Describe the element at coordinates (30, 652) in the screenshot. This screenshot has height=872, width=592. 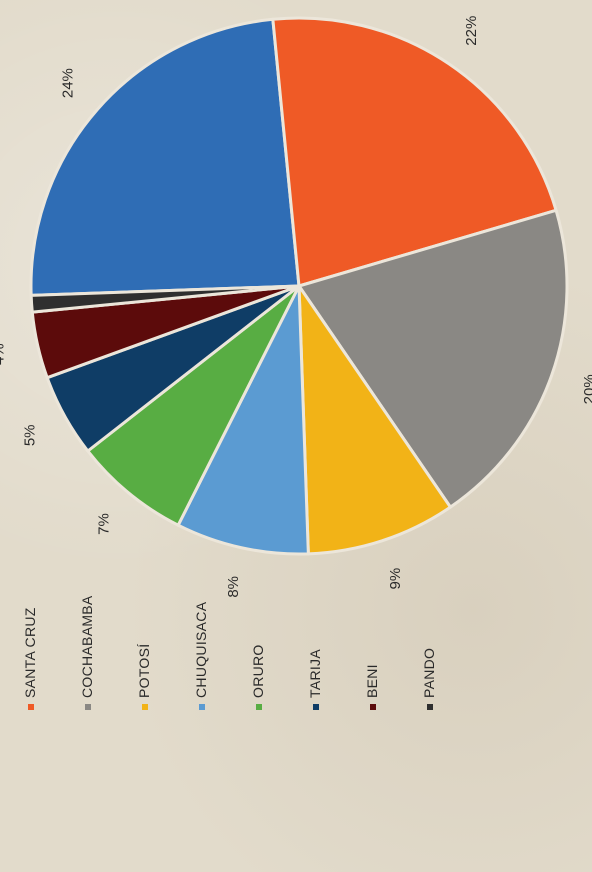
I see `legend-label-santa-cruz: SANTA CRUZ` at that location.